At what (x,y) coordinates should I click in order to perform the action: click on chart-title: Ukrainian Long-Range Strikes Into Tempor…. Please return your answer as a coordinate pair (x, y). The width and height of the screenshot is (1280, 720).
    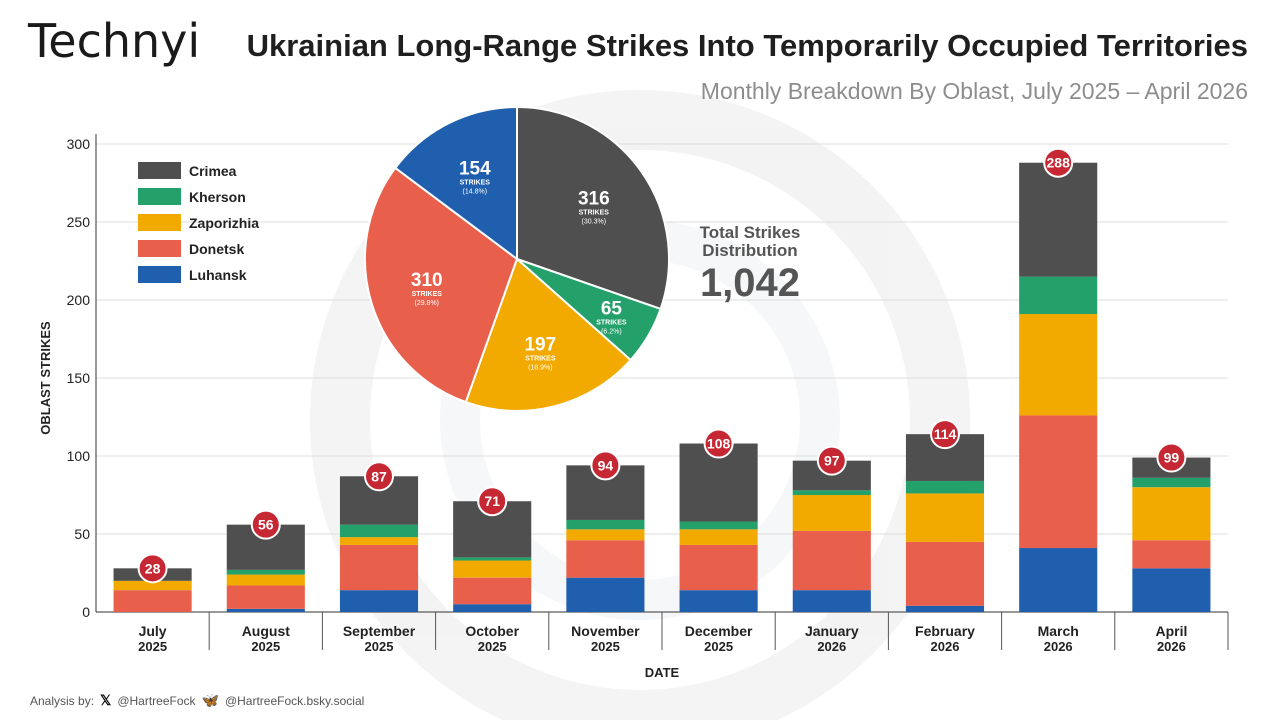
    Looking at the image, I should click on (747, 45).